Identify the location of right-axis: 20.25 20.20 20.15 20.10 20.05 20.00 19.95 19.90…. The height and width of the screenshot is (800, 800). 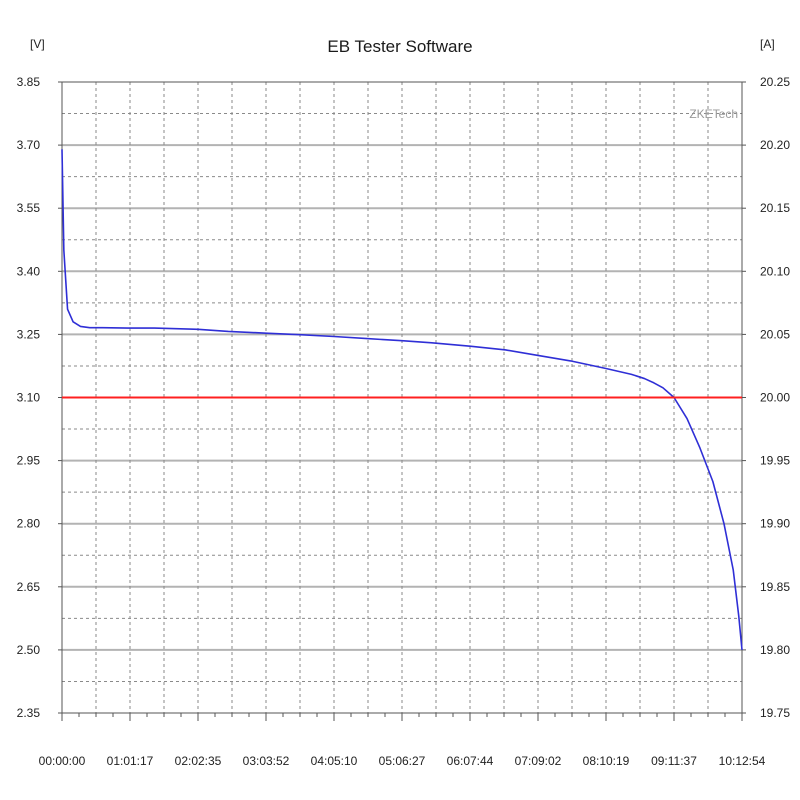
(766, 397).